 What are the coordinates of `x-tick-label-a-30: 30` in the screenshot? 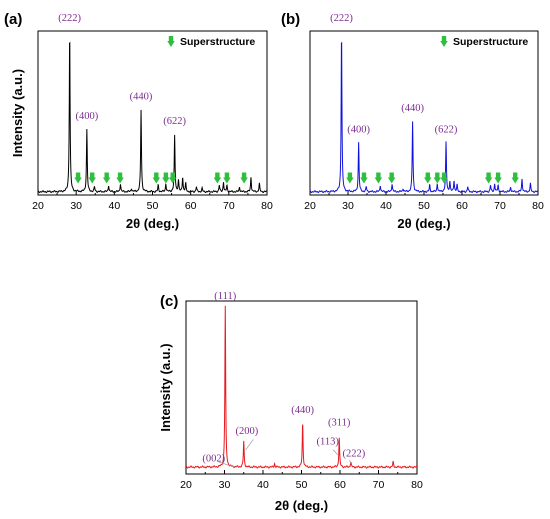 It's located at (76, 206).